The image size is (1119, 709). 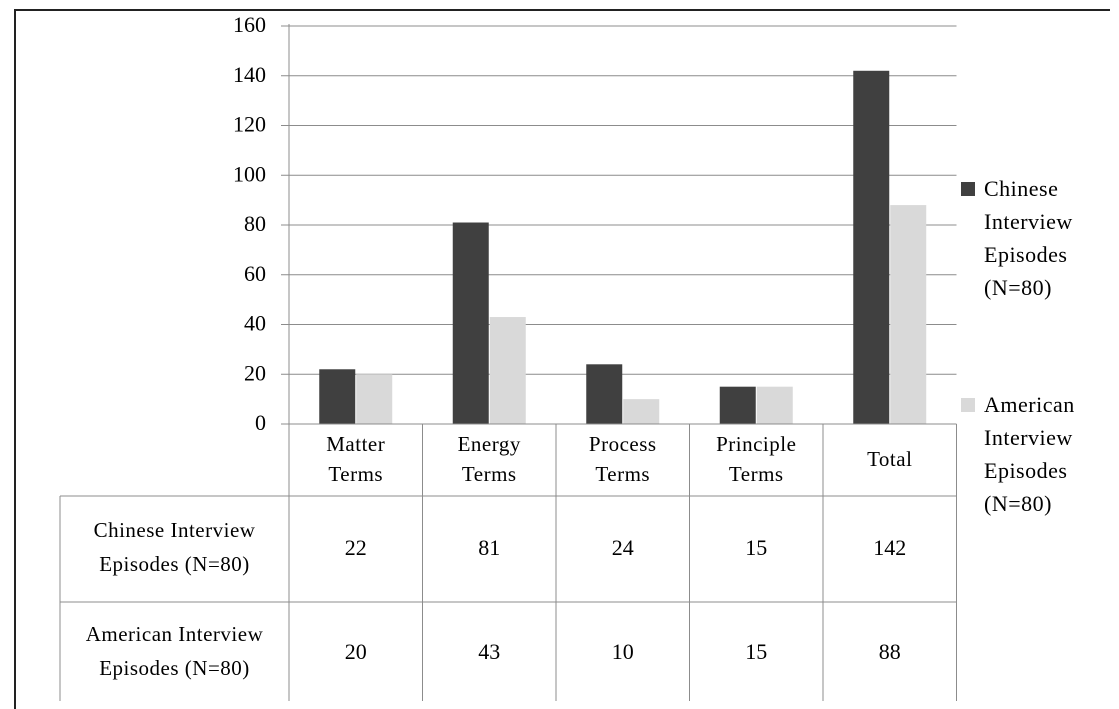 What do you see at coordinates (175, 547) in the screenshot?
I see `series-row-header: Chinese Interview Episodes (N=80)` at bounding box center [175, 547].